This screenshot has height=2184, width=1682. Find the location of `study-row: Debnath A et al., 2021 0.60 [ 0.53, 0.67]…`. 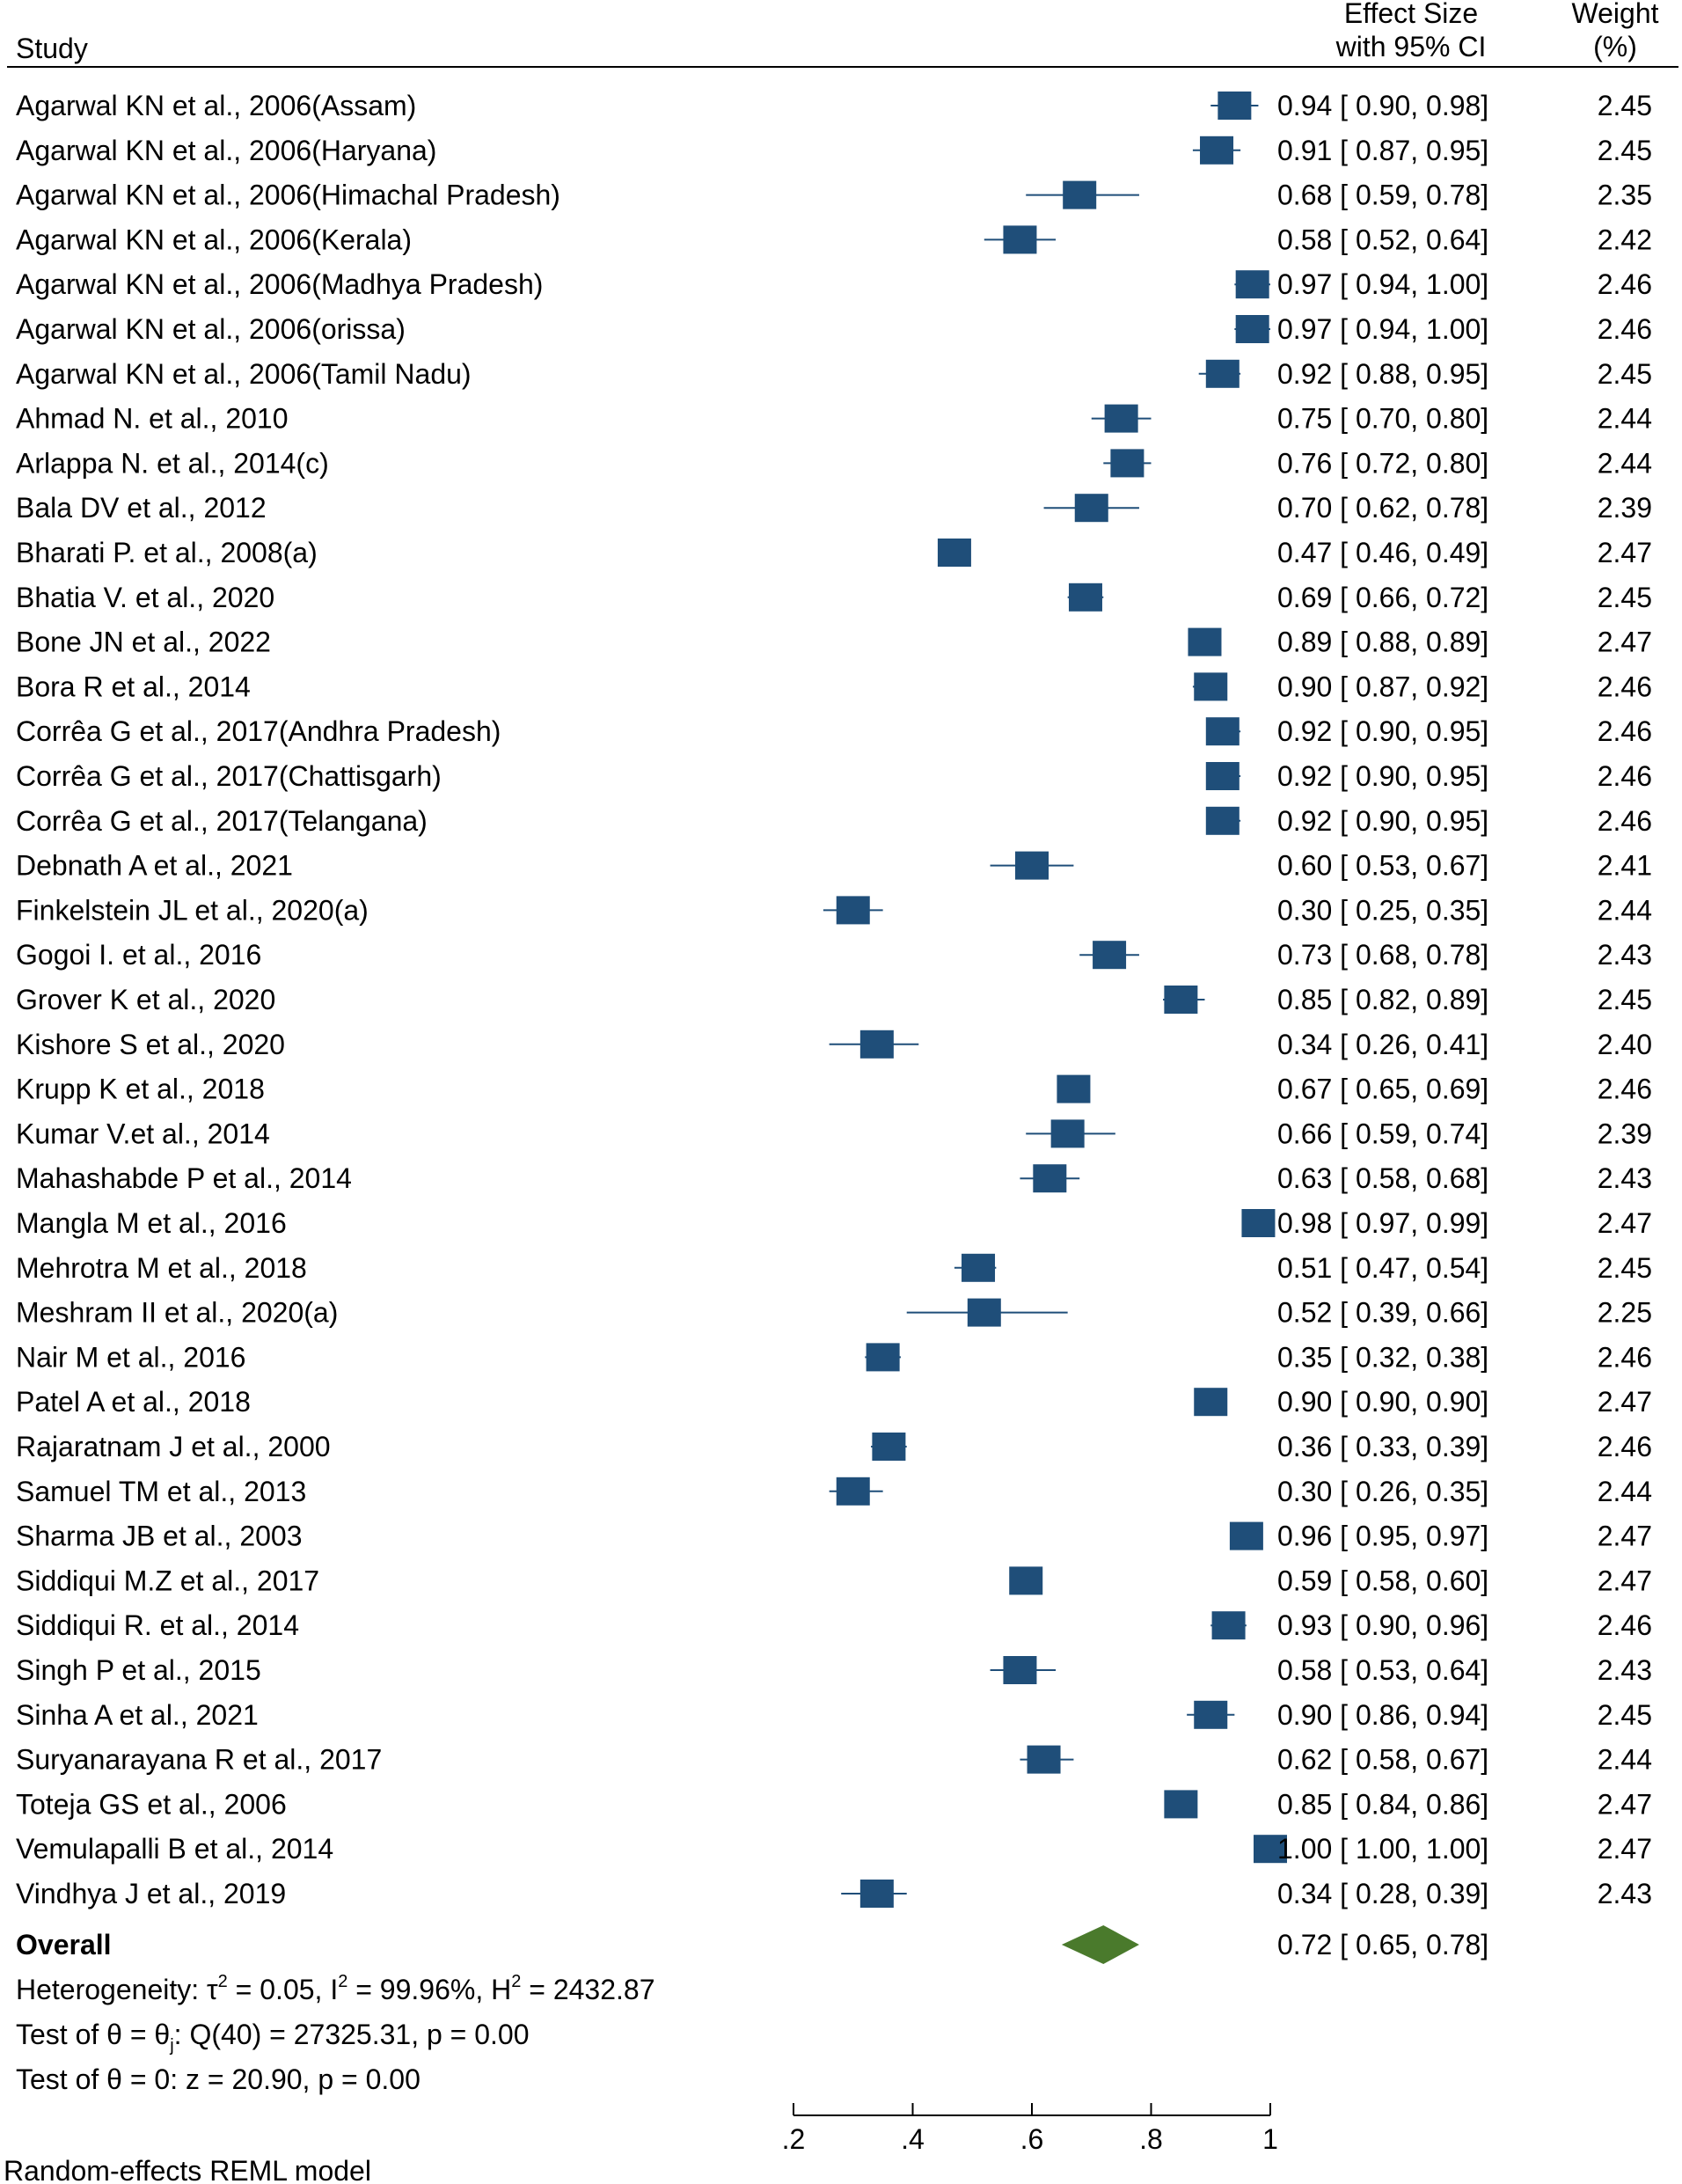

study-row: Debnath A et al., 2021 0.60 [ 0.53, 0.67]… is located at coordinates (834, 866).